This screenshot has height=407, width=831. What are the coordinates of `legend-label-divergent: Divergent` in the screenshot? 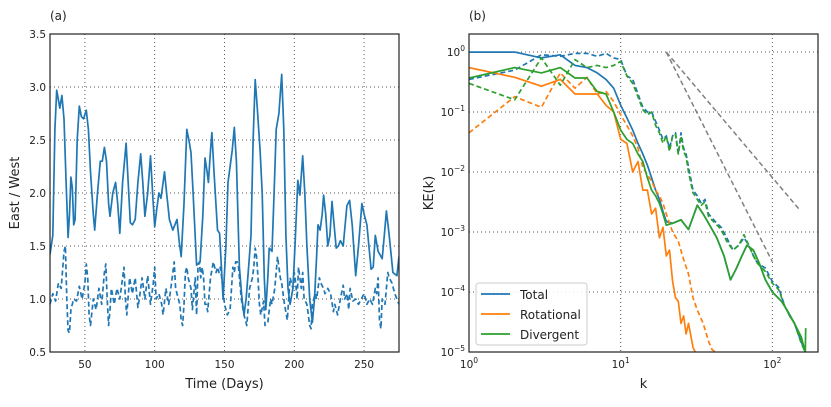 It's located at (549, 335).